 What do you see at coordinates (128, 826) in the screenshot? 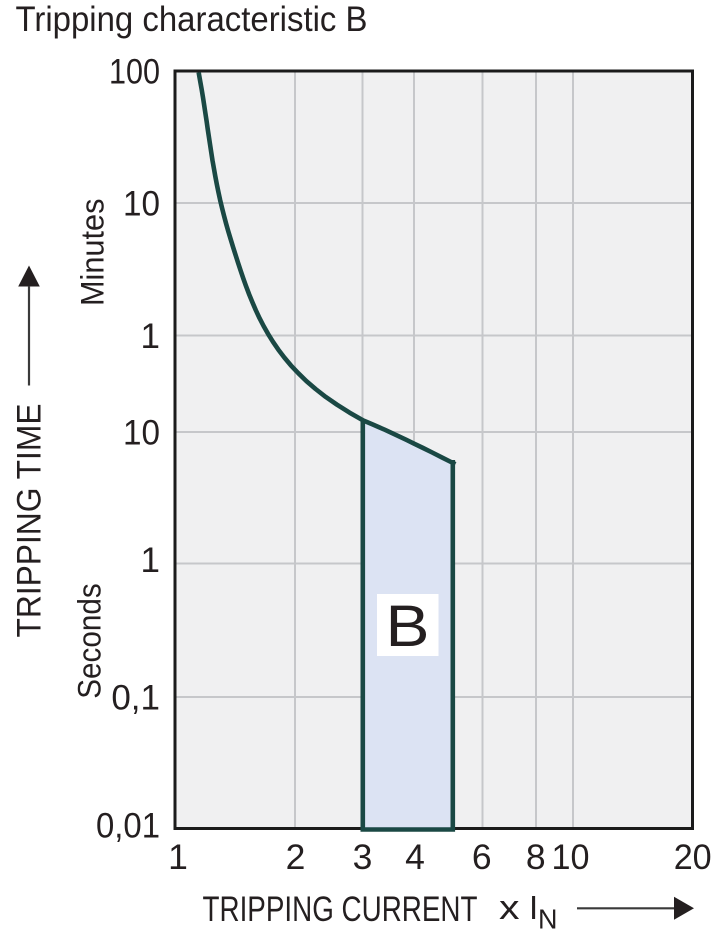
I see `svg-text: 0,01` at bounding box center [128, 826].